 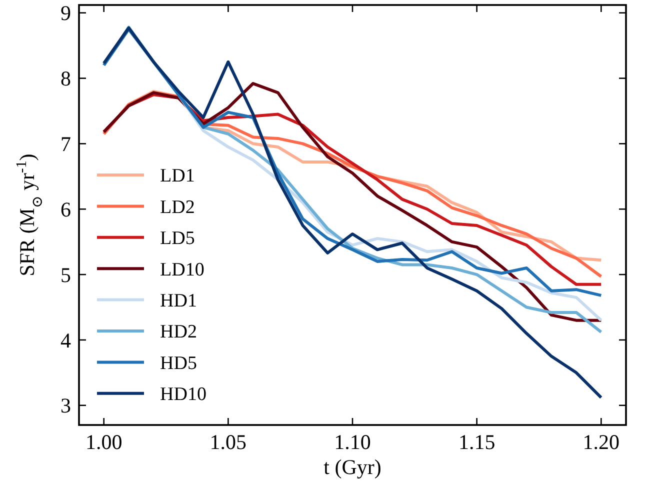 What do you see at coordinates (65, 78) in the screenshot?
I see `y-tick-label: 8` at bounding box center [65, 78].